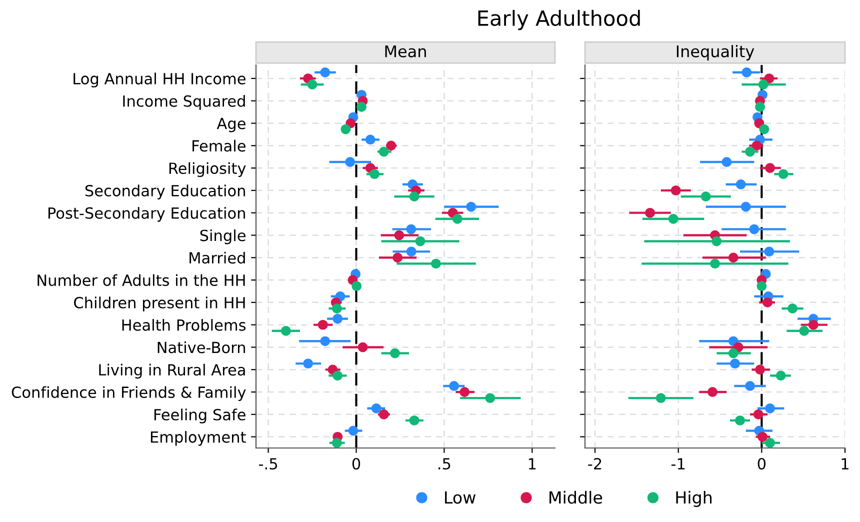 The height and width of the screenshot is (522, 860). Describe the element at coordinates (219, 146) in the screenshot. I see `y-tick-label: Female` at that location.